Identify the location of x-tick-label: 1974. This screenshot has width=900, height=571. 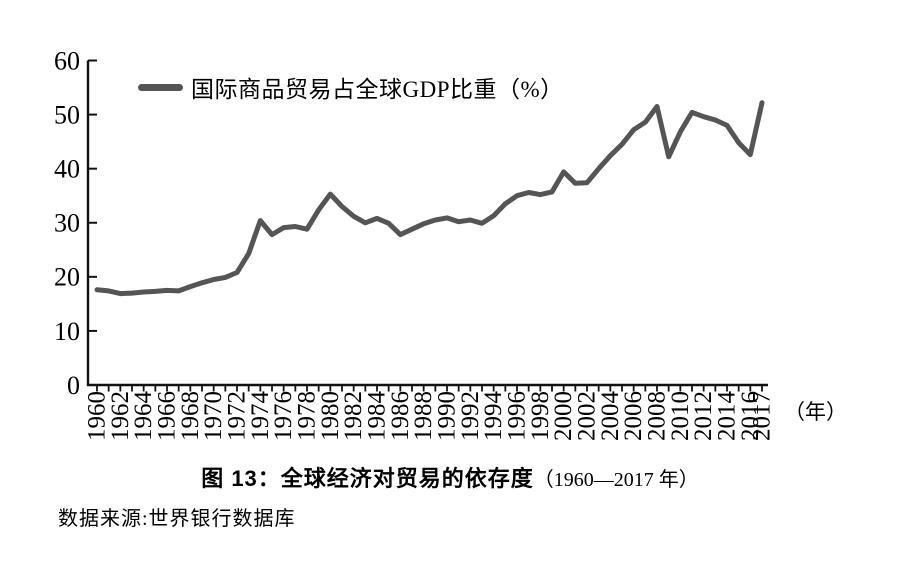
(260, 416).